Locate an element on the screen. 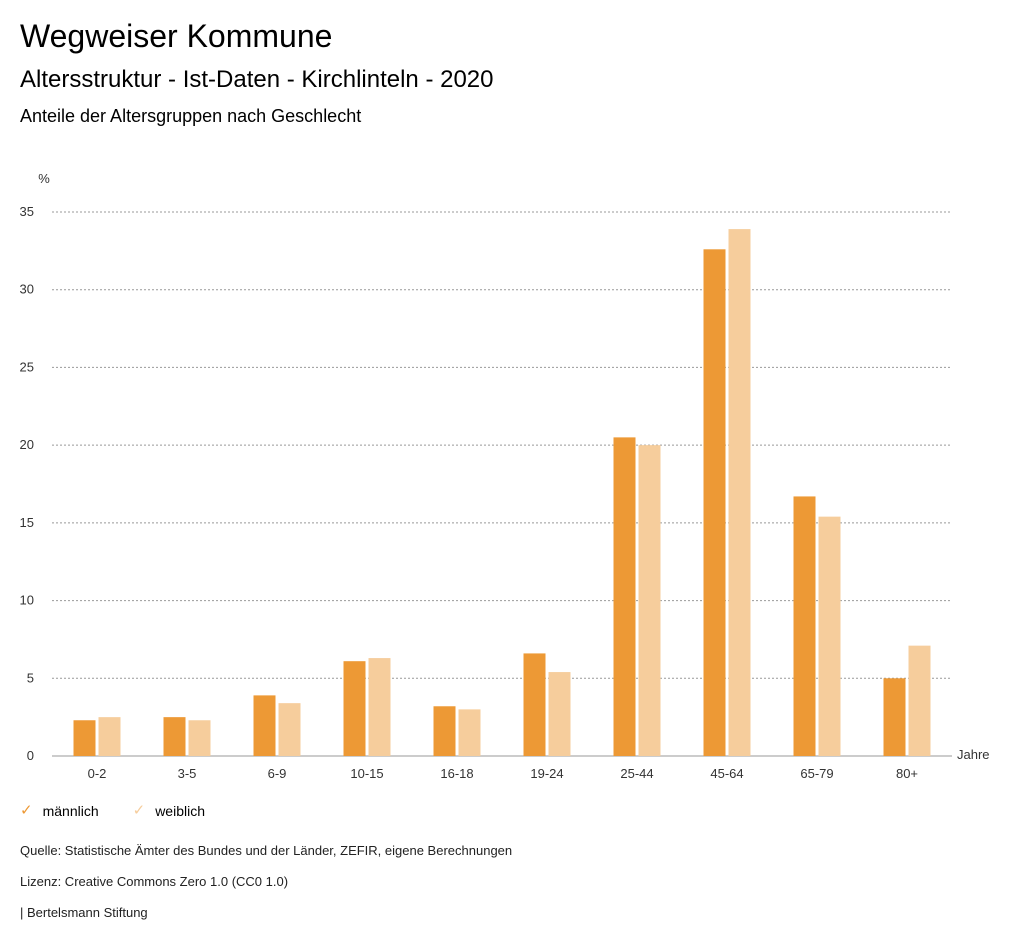  x-tick-label: 25-44 is located at coordinates (636, 773).